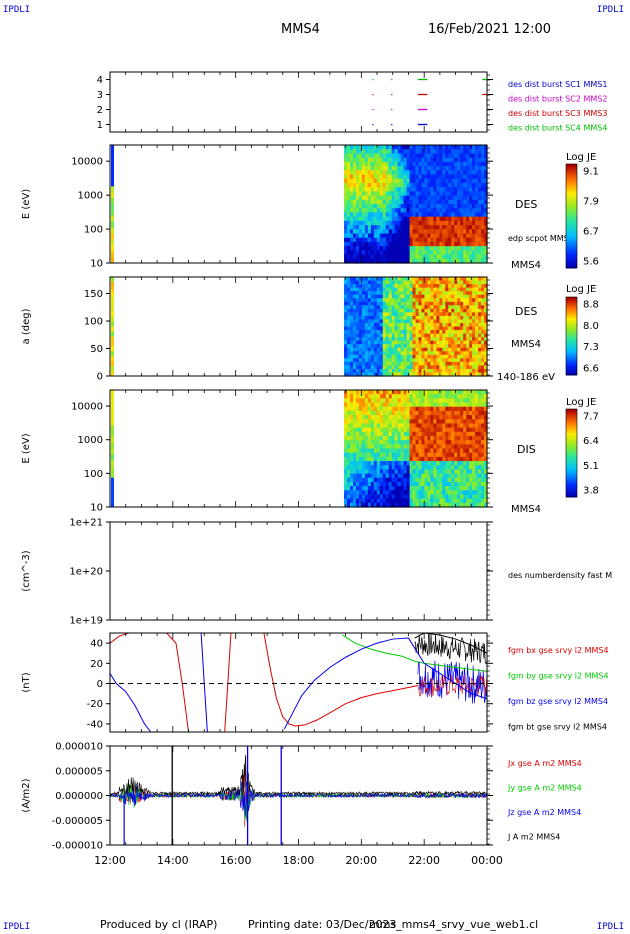 This screenshot has width=630, height=934. Describe the element at coordinates (526, 344) in the screenshot. I see `spacecraft-label: MMS4` at that location.